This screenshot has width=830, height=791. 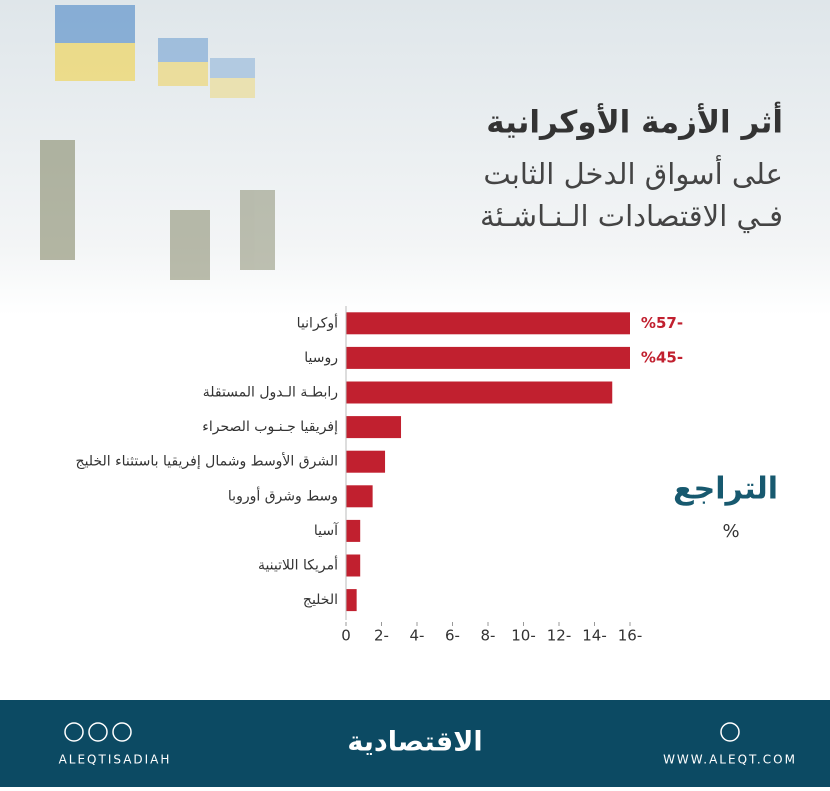 I want to click on value-label: %57-, so click(x=662, y=323).